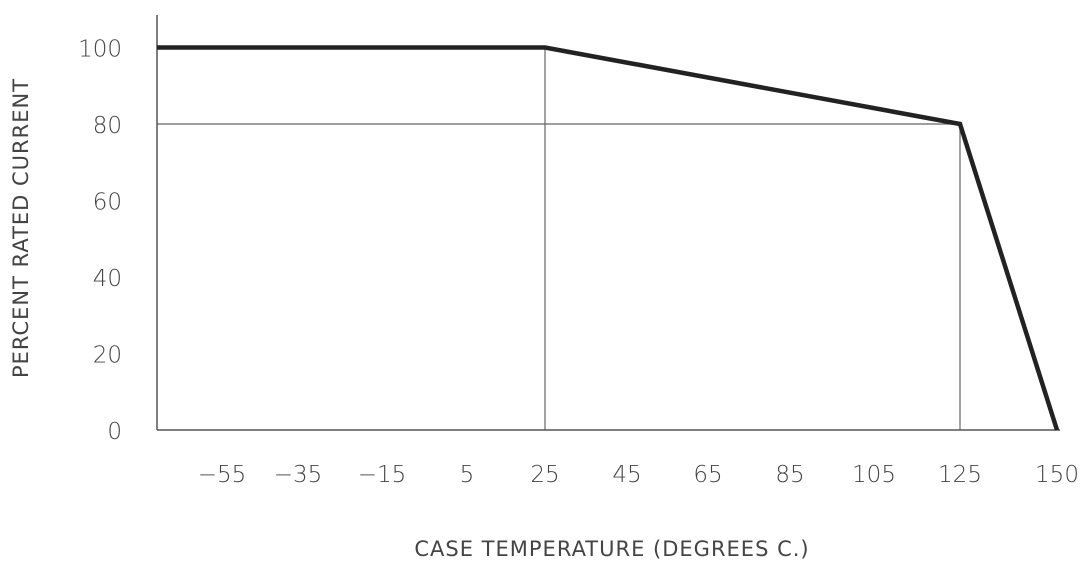  What do you see at coordinates (100, 50) in the screenshot?
I see `y-tick-label: 100` at bounding box center [100, 50].